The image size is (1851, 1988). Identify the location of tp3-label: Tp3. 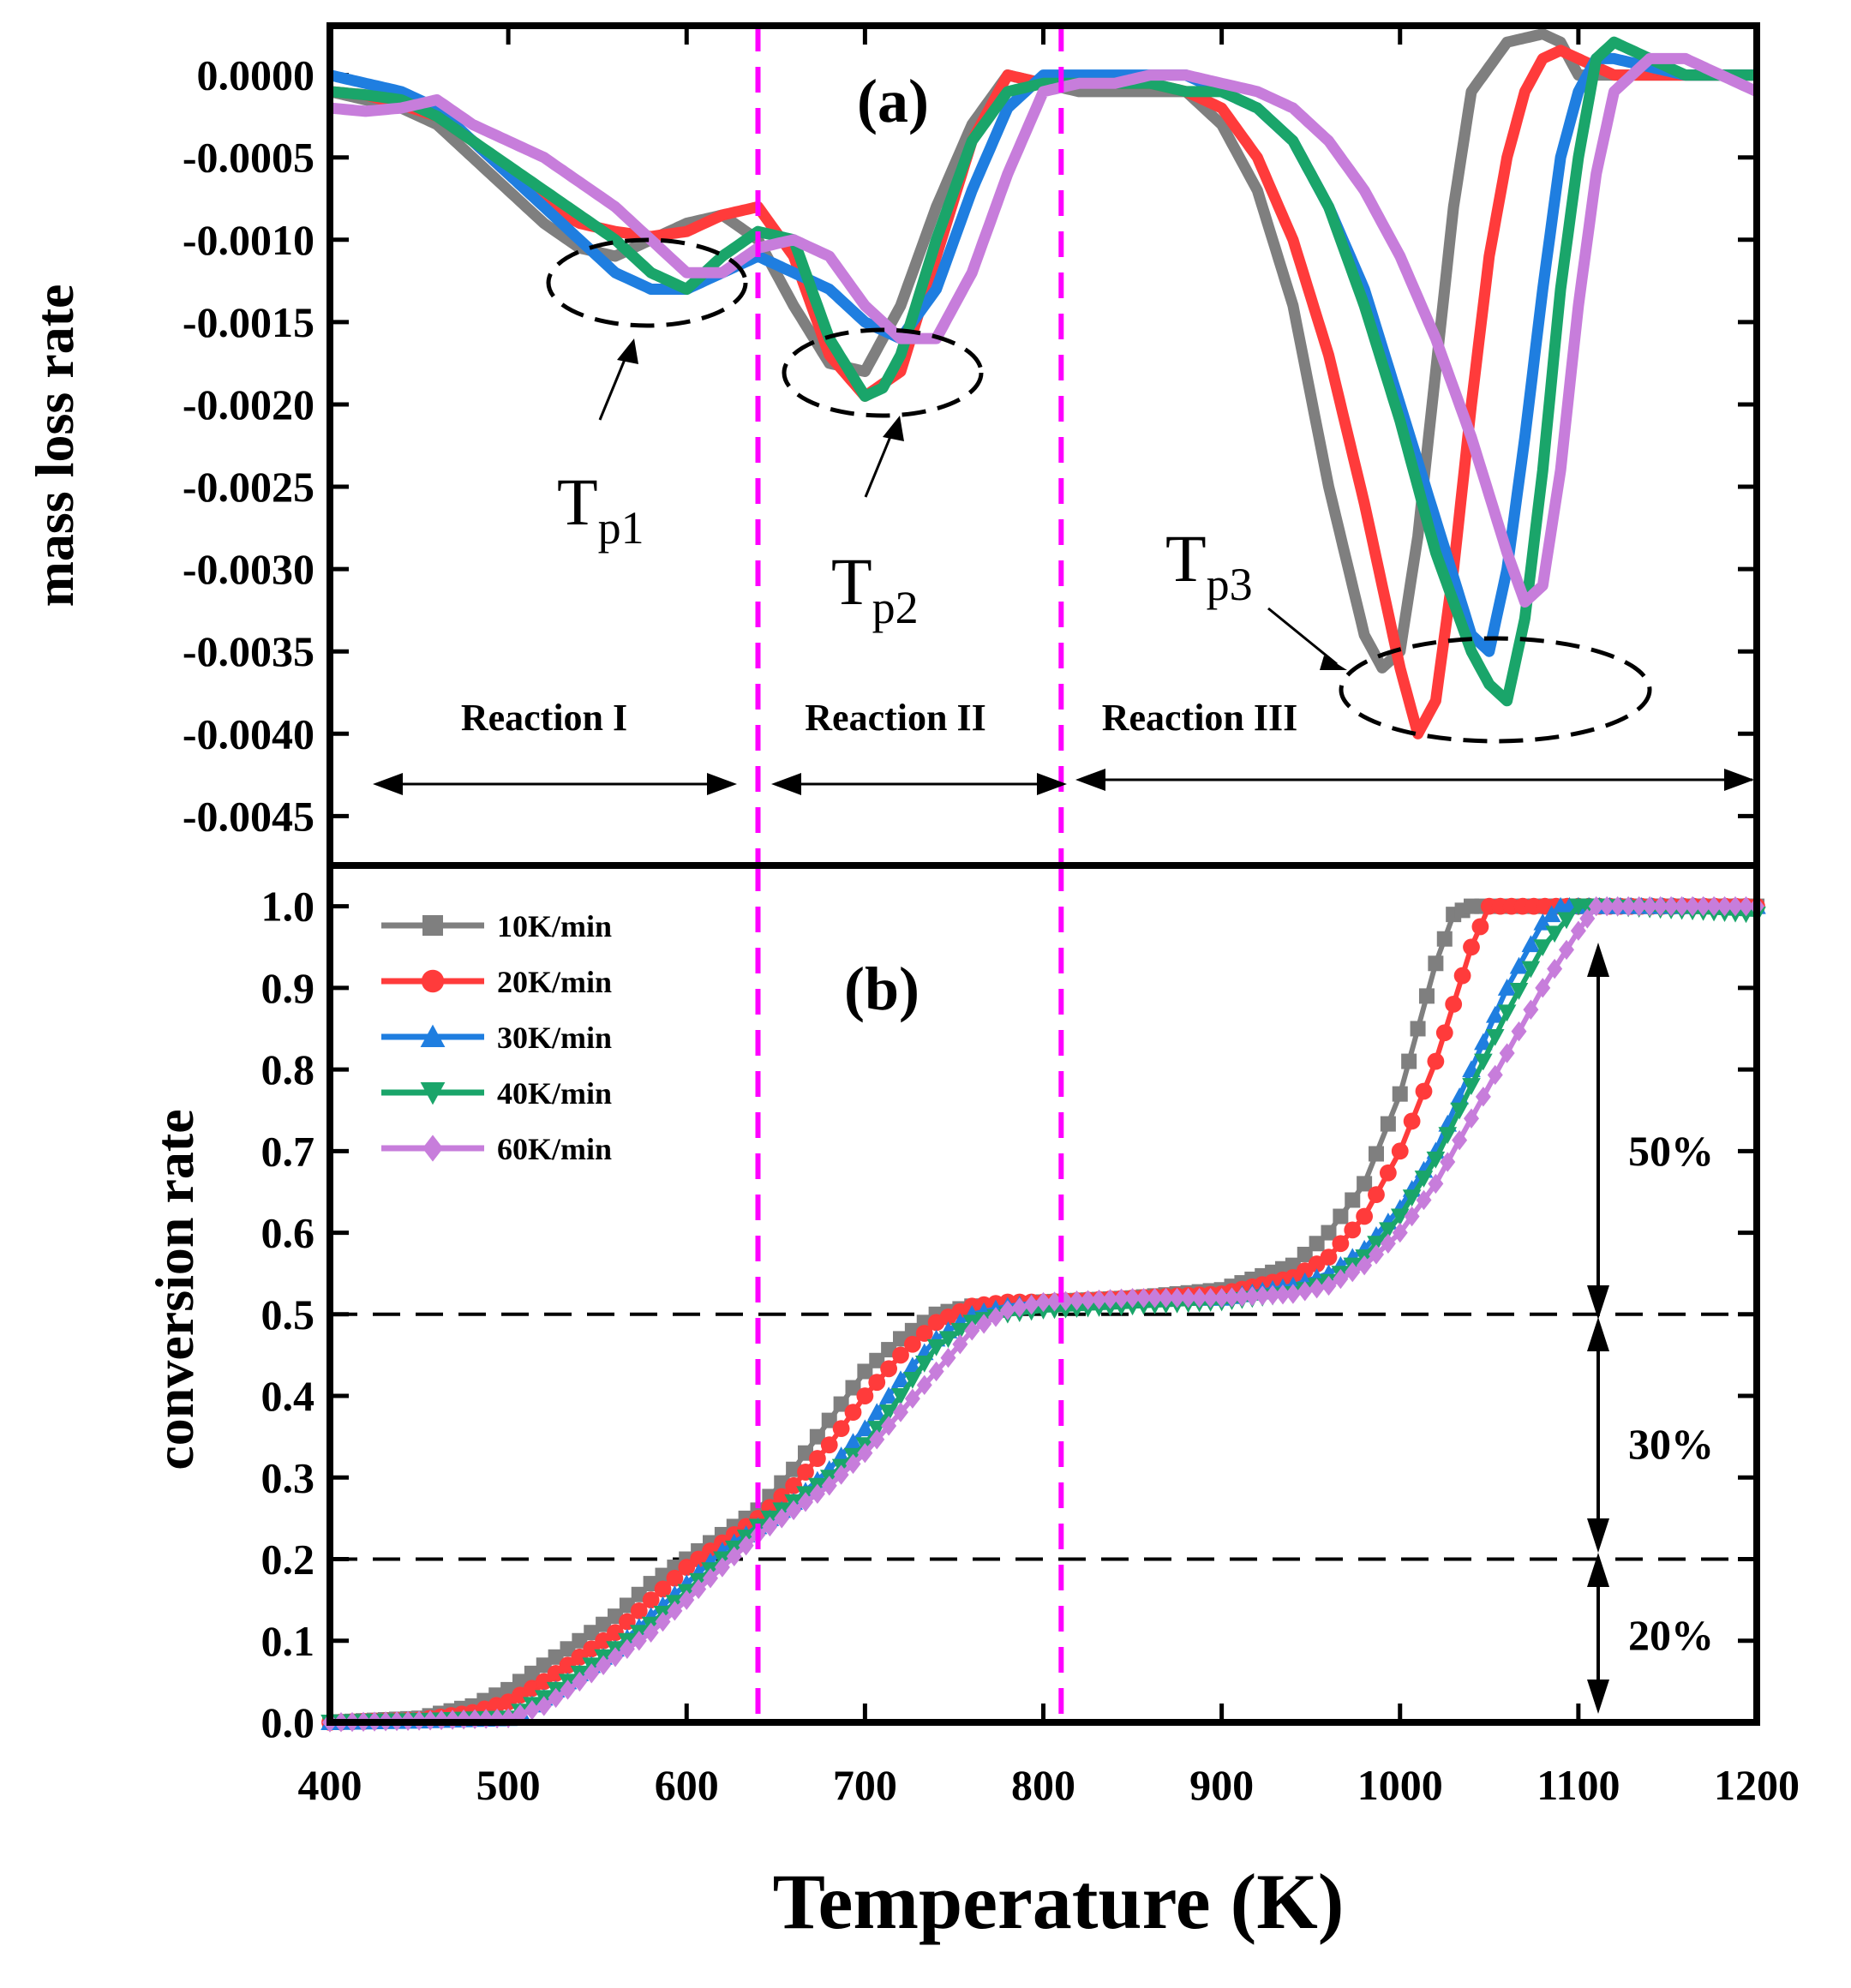
(1209, 566).